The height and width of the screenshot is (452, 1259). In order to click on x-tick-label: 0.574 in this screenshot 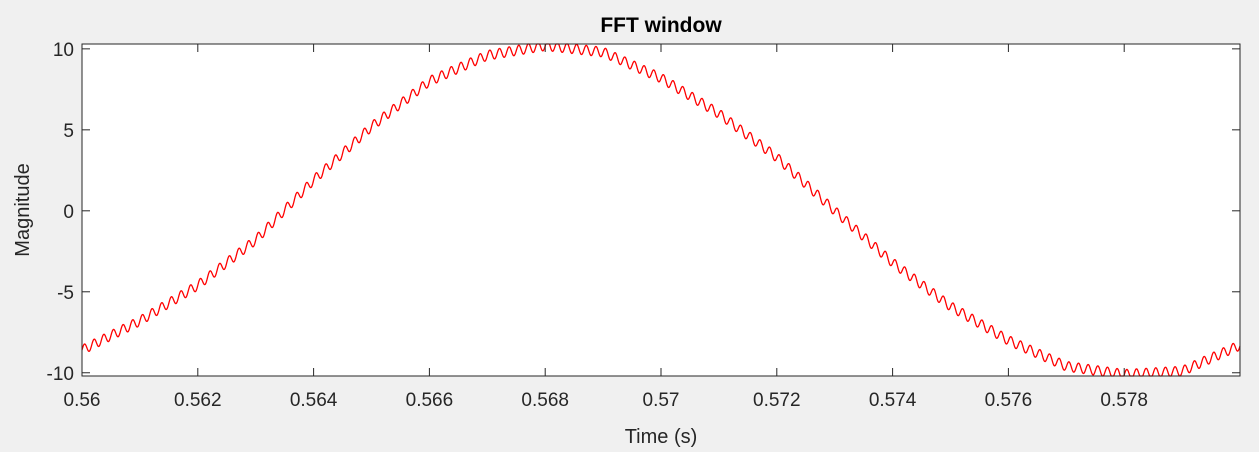, I will do `click(893, 400)`.